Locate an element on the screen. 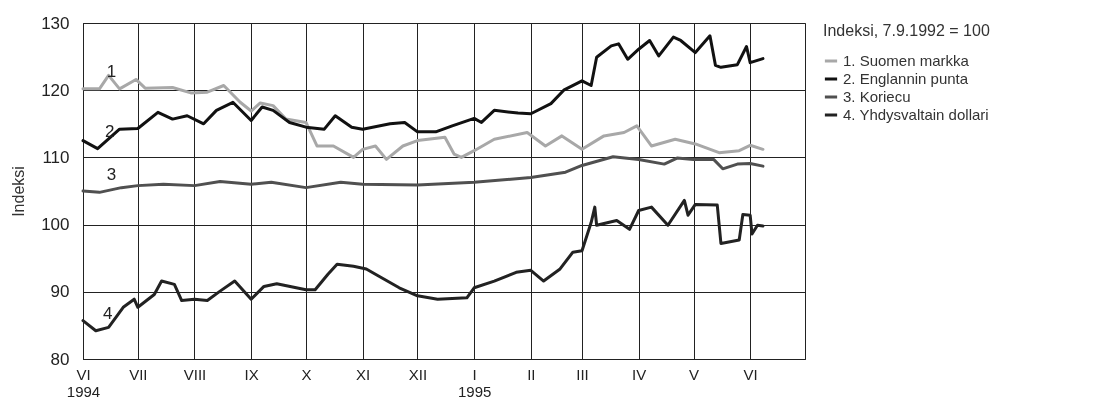 This screenshot has width=1106, height=411. legend-label: 1. Suomen markka is located at coordinates (906, 60).